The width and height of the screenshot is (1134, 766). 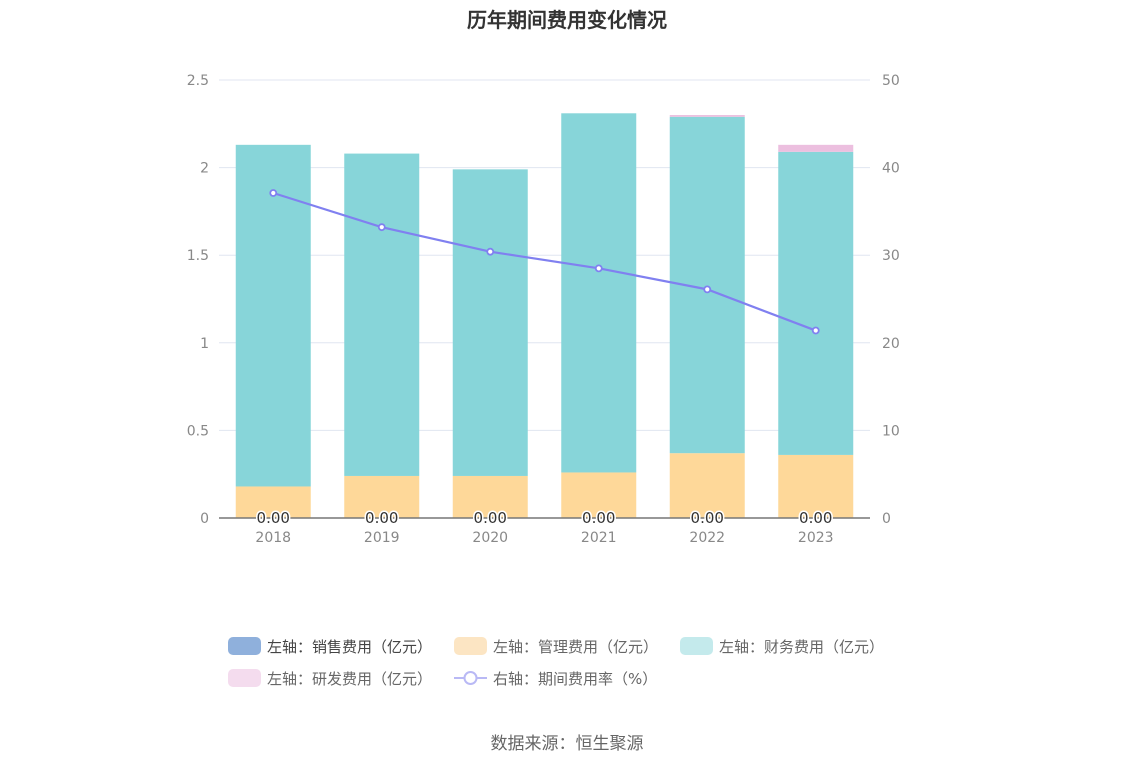 I want to click on legend-row: 左轴：销售费用（亿元） 左轴：管理费用（亿元） 左轴：财务费用（亿元）, so click(x=578, y=646).